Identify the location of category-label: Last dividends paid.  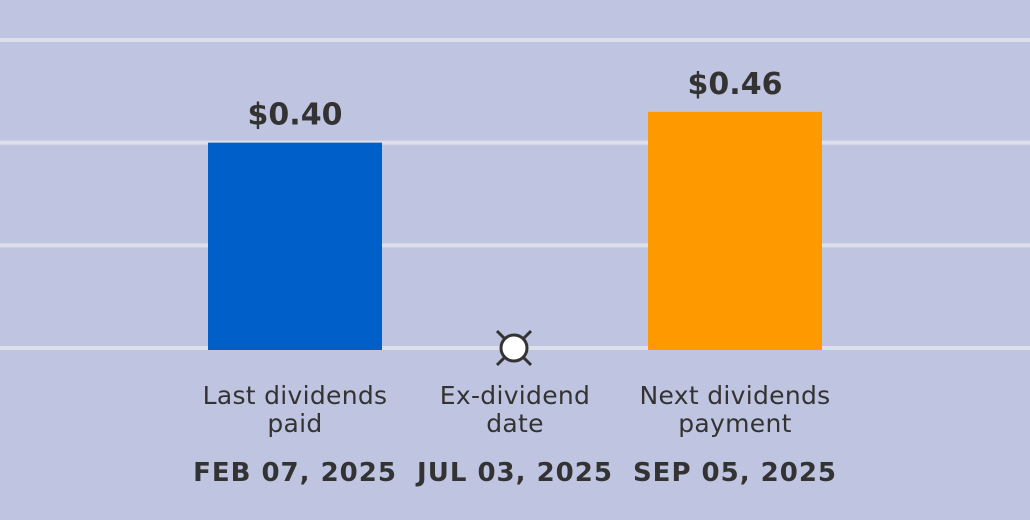
(295, 409).